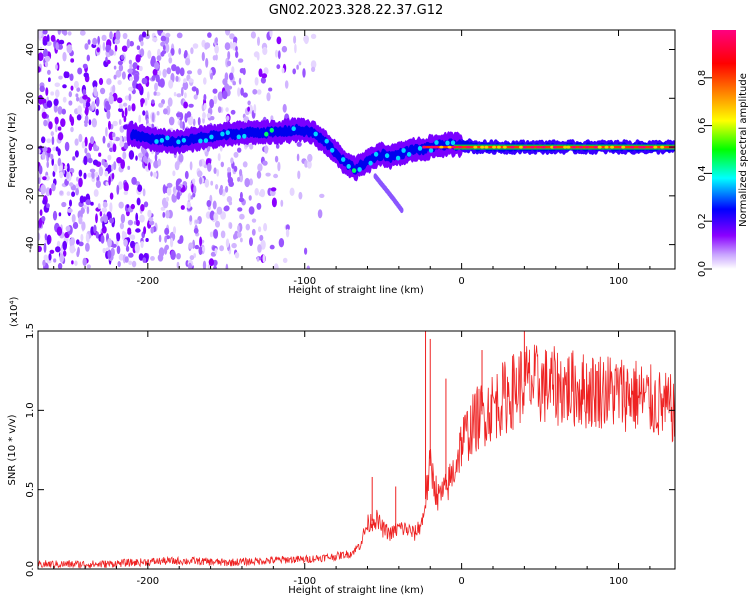  What do you see at coordinates (704, 173) in the screenshot?
I see `colorbar-ticks: 0.0 0.2 0.4 0.6 0.8` at bounding box center [704, 173].